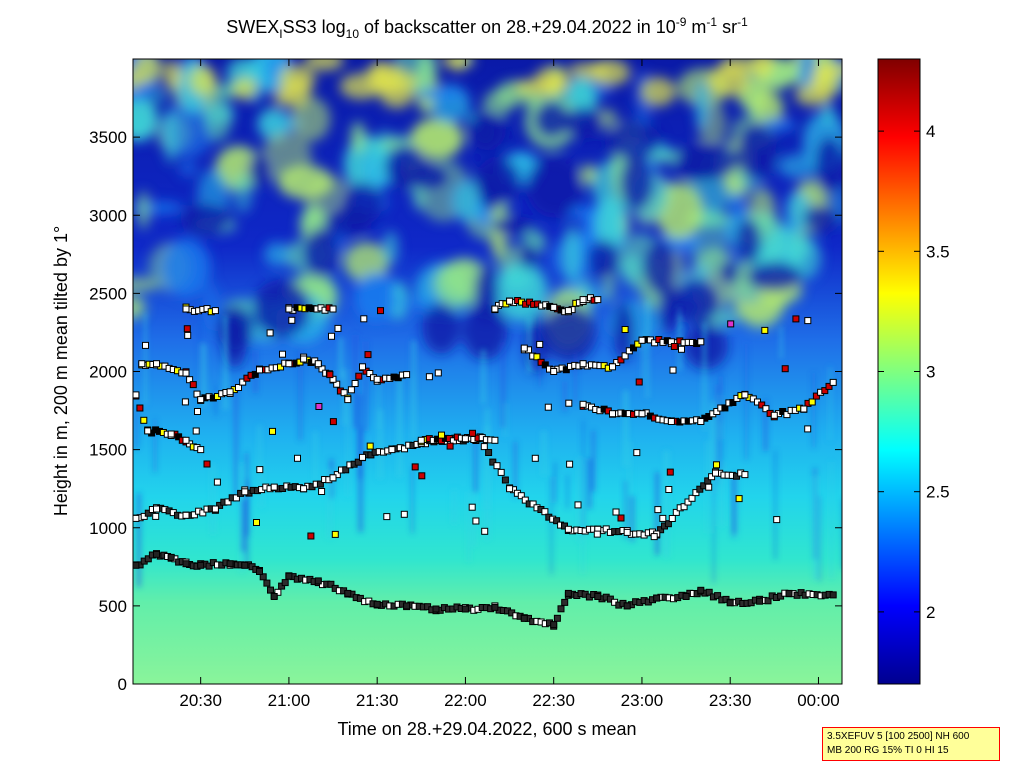 The image size is (1023, 767). What do you see at coordinates (108, 450) in the screenshot?
I see `y-tick-label: 1500` at bounding box center [108, 450].